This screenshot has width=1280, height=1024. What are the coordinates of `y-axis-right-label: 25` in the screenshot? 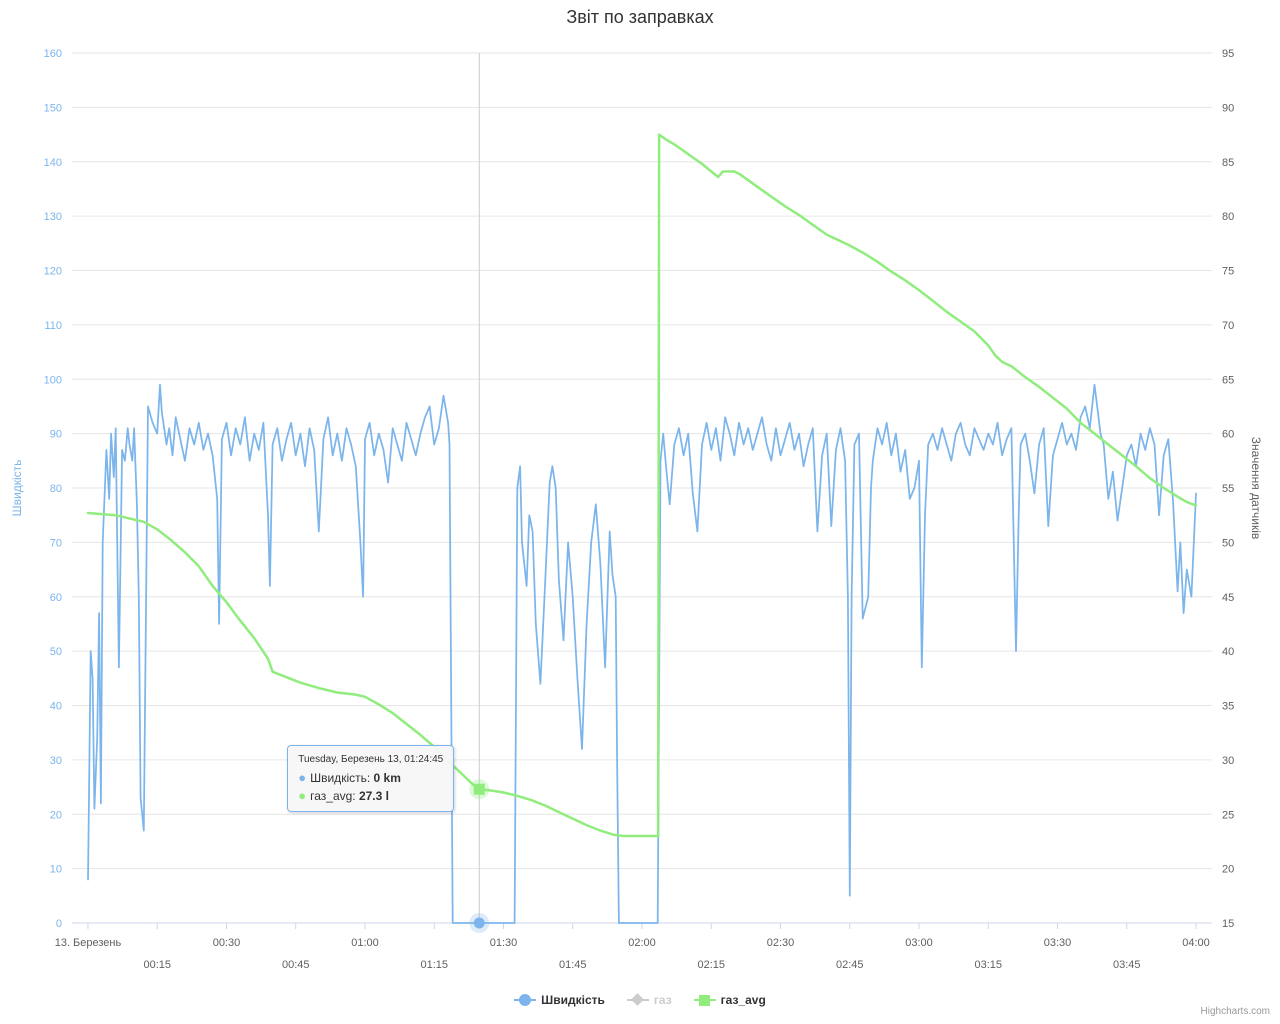 It's located at (1228, 815).